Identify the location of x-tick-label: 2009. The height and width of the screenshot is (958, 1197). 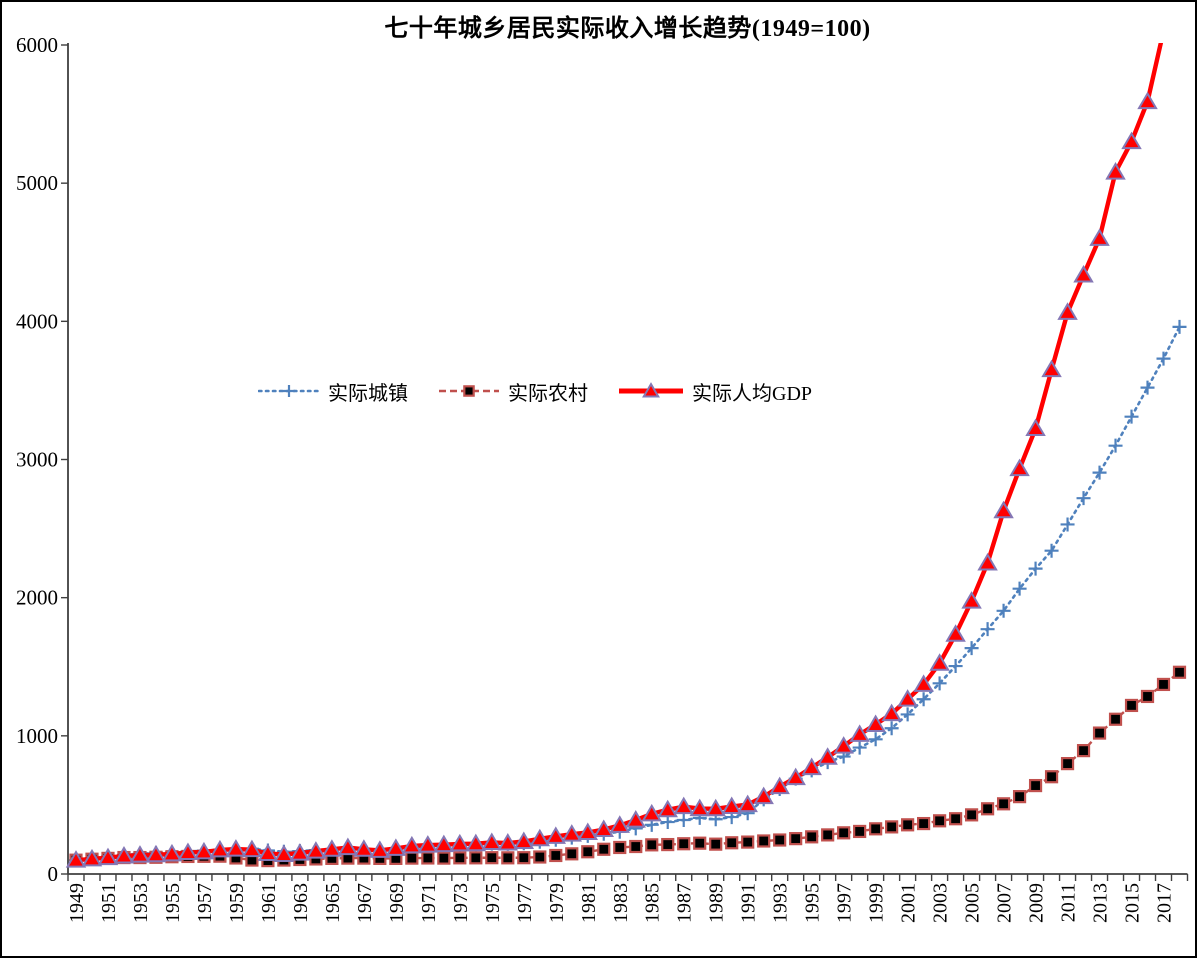
(1037, 903).